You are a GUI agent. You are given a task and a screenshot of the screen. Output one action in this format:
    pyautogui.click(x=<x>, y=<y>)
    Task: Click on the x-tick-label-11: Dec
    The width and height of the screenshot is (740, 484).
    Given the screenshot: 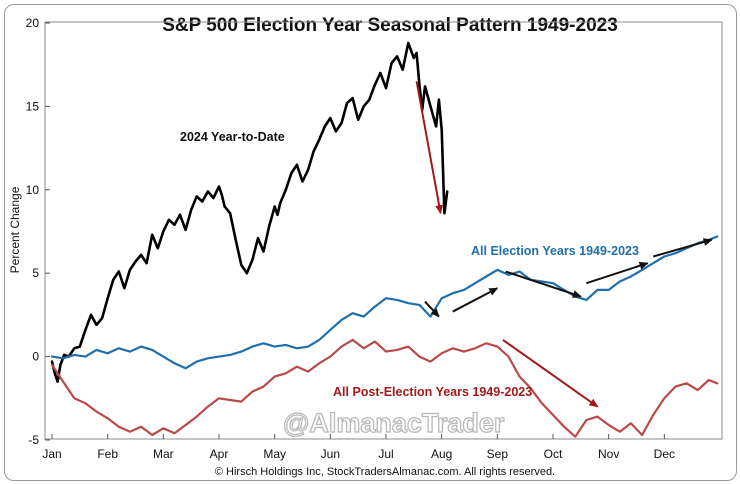 What is the action you would take?
    pyautogui.click(x=664, y=454)
    